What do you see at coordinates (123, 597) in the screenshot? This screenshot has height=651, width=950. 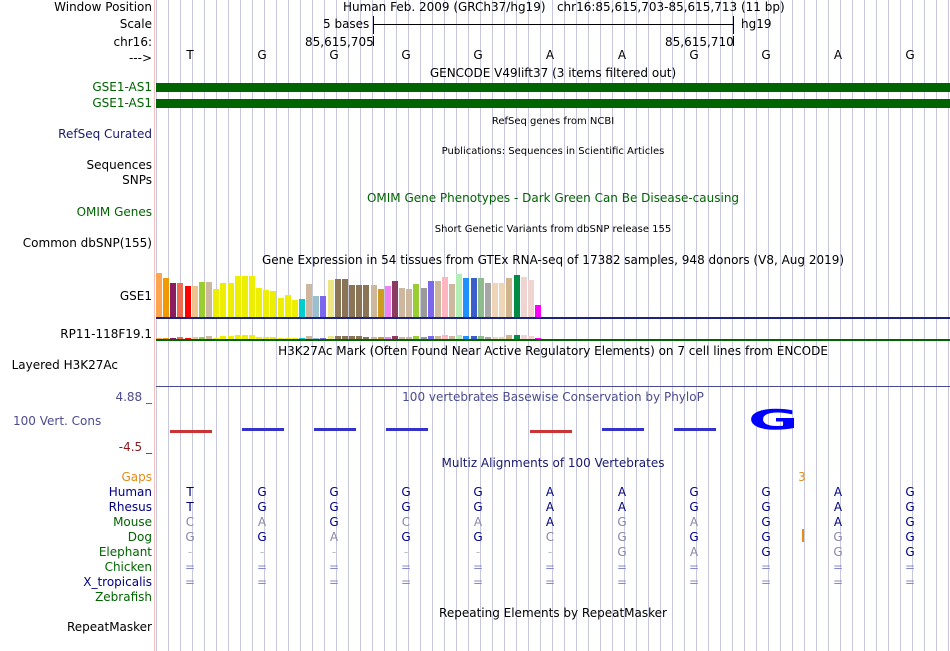 I see `multiz-species-label: Zebrafish` at bounding box center [123, 597].